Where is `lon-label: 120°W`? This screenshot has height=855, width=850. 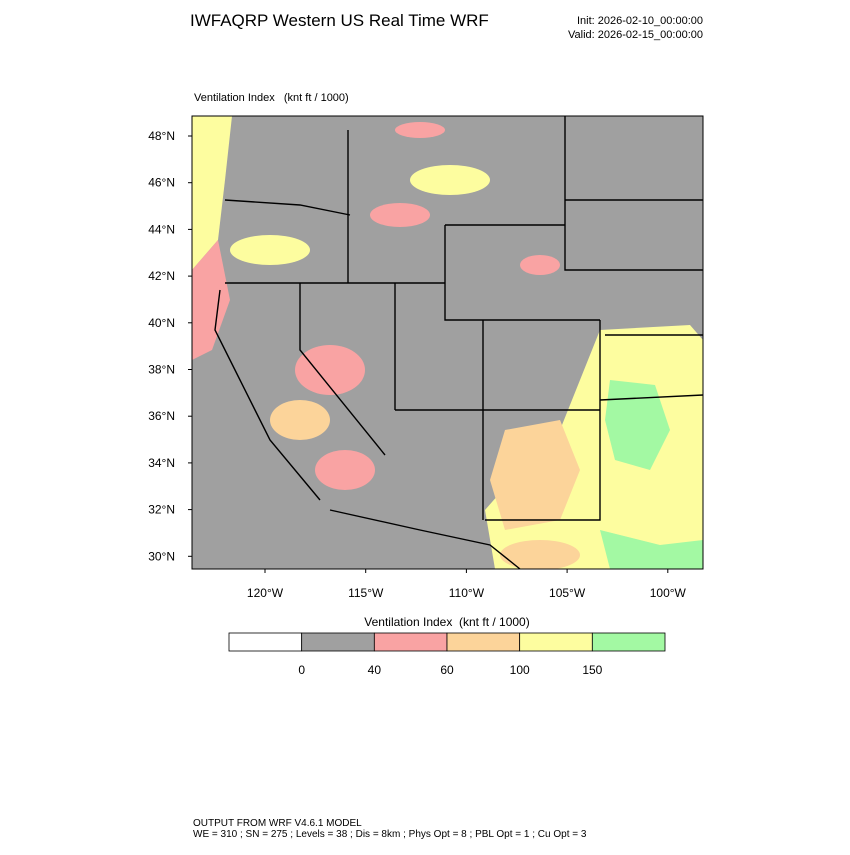
lon-label: 120°W is located at coordinates (265, 593).